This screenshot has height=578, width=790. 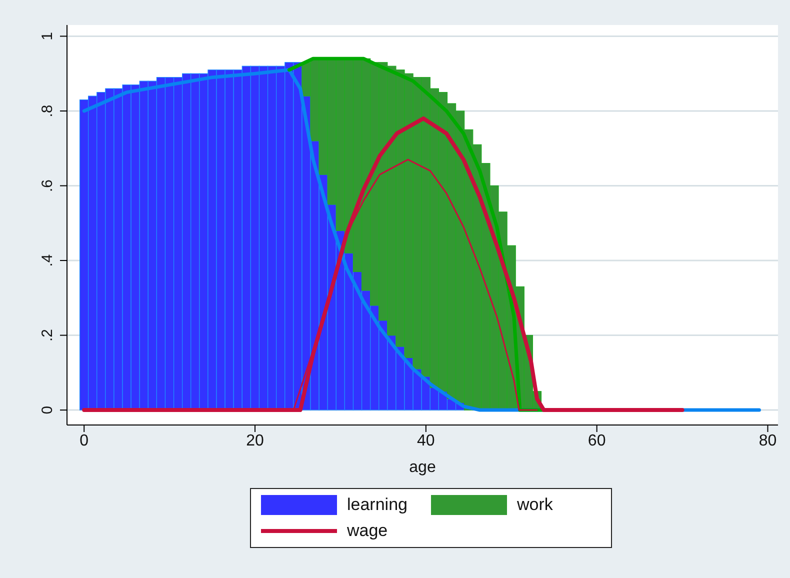 What do you see at coordinates (47, 36) in the screenshot?
I see `y-tick-label: 1` at bounding box center [47, 36].